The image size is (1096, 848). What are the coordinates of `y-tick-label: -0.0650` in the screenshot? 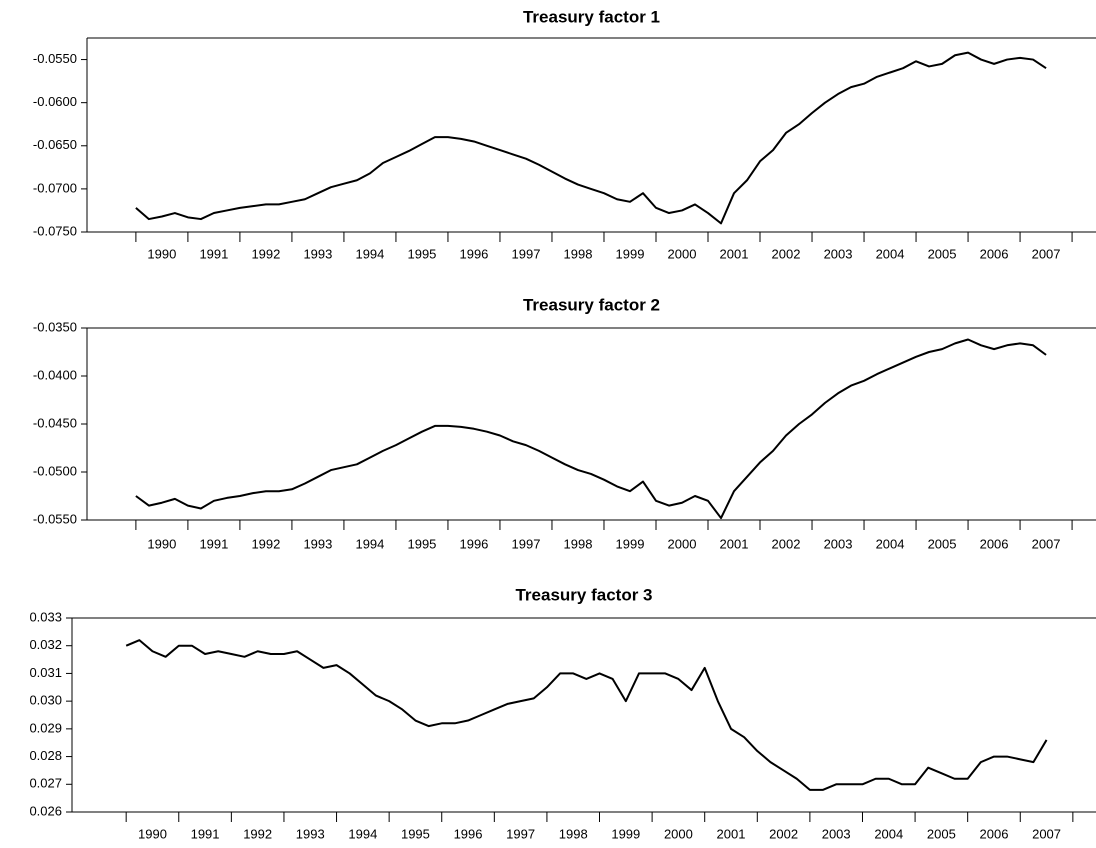 It's located at (55, 144).